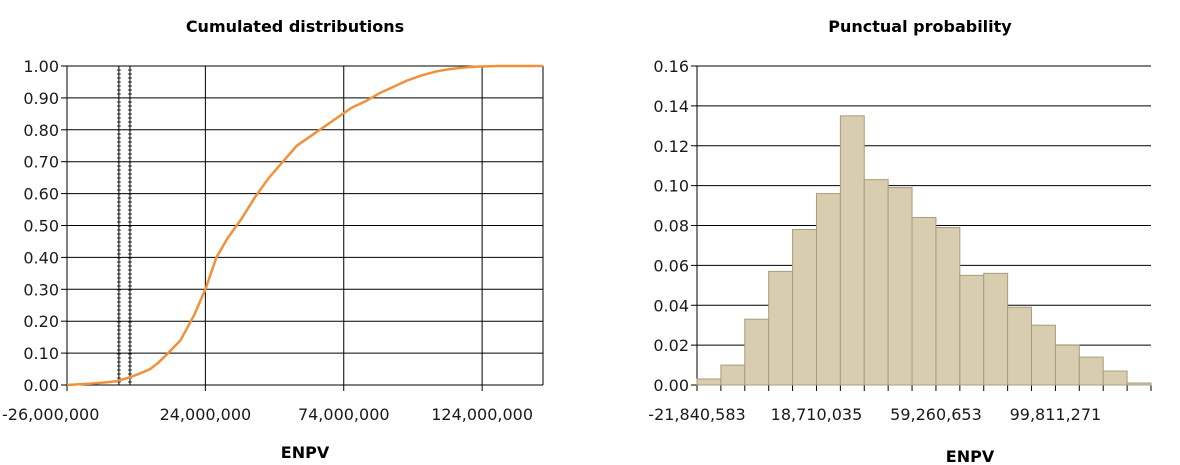  What do you see at coordinates (41, 321) in the screenshot?
I see `y-tick-label: 0.20` at bounding box center [41, 321].